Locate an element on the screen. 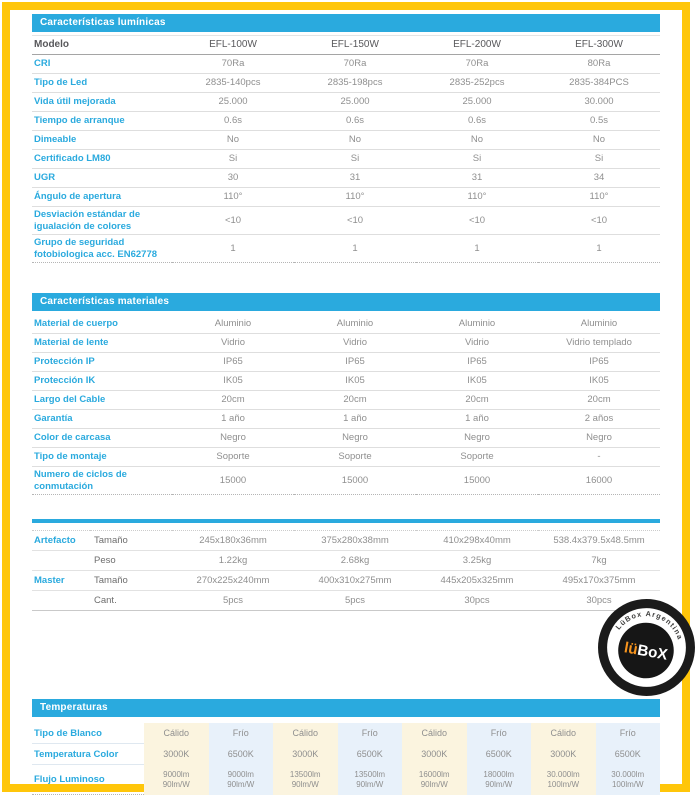 Image resolution: width=700 pixels, height=800 pixels. spec-value: 30.000 is located at coordinates (599, 102).